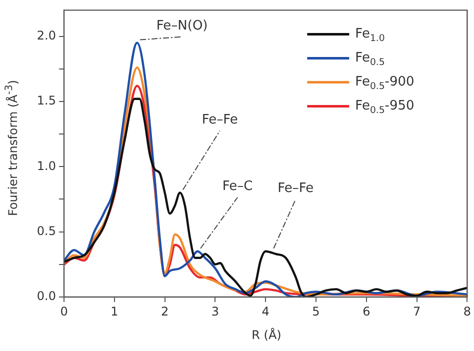 This screenshot has width=474, height=351. I want to click on y-tick-label: 0.0, so click(46, 296).